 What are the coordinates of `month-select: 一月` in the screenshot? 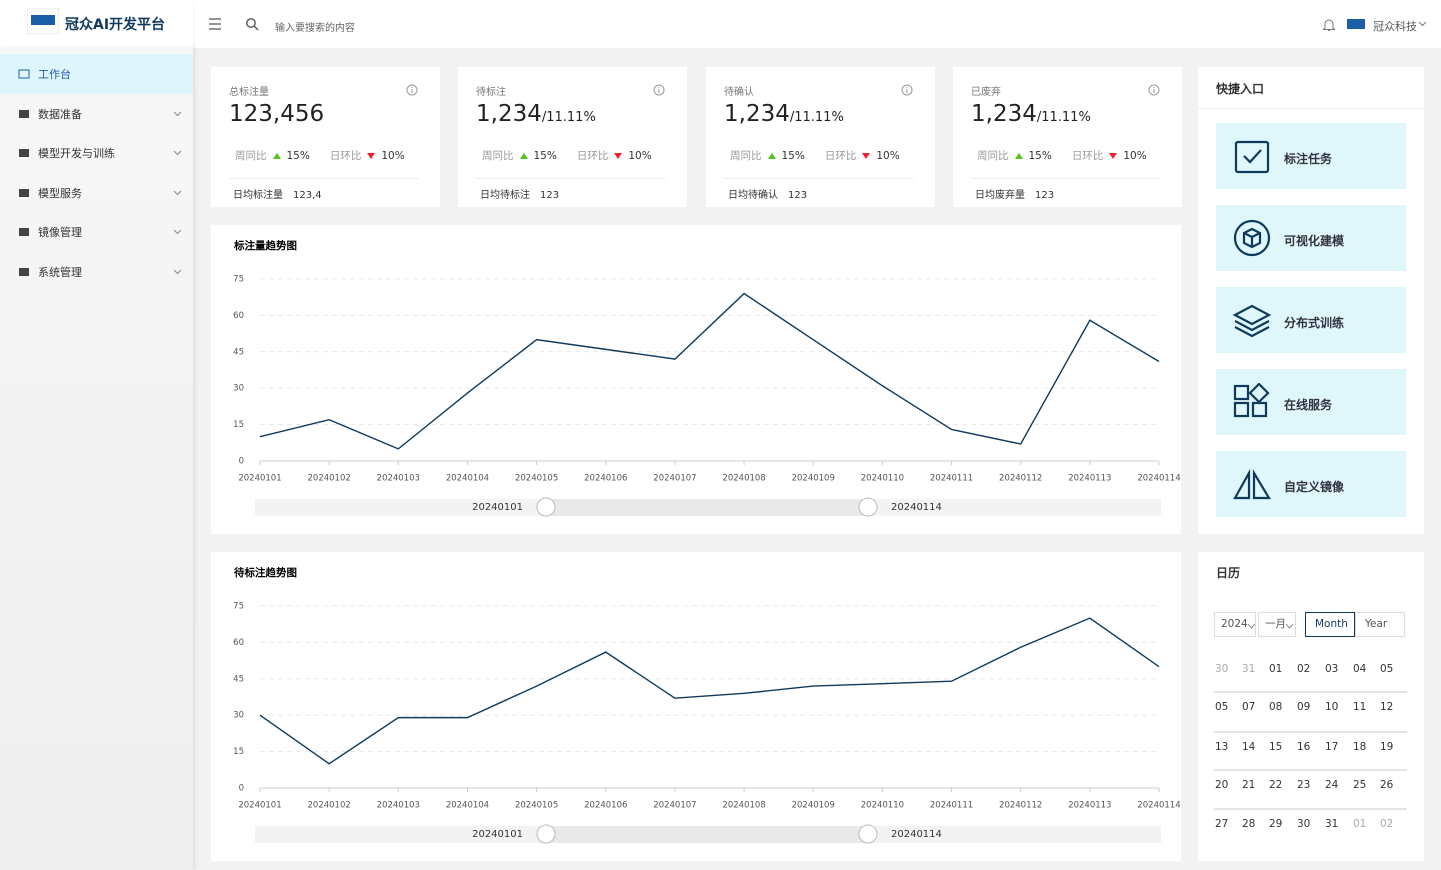 It's located at (1277, 624).